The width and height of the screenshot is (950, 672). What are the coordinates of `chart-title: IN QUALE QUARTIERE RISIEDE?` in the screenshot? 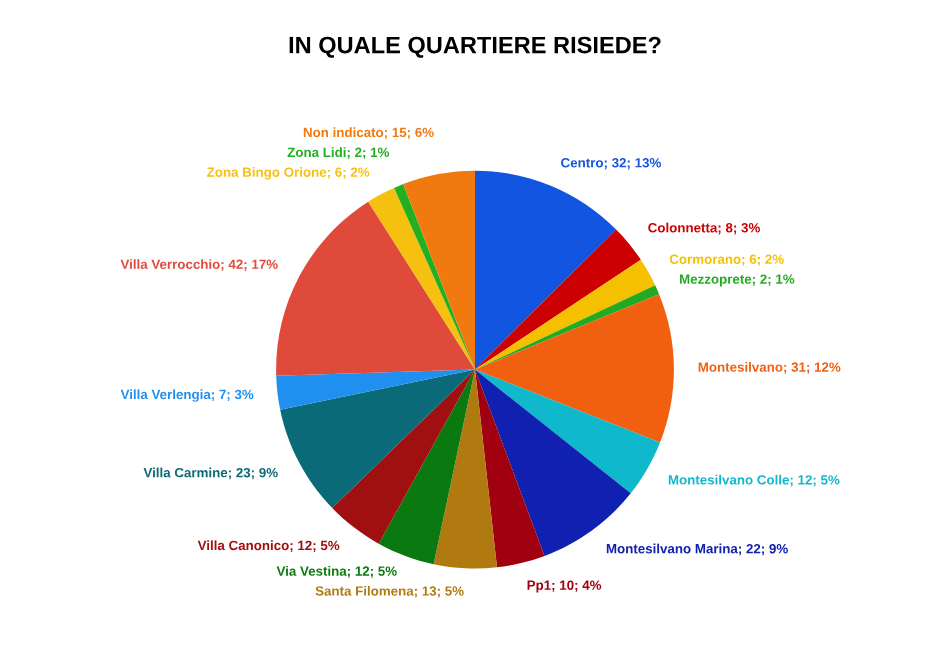 It's located at (475, 47).